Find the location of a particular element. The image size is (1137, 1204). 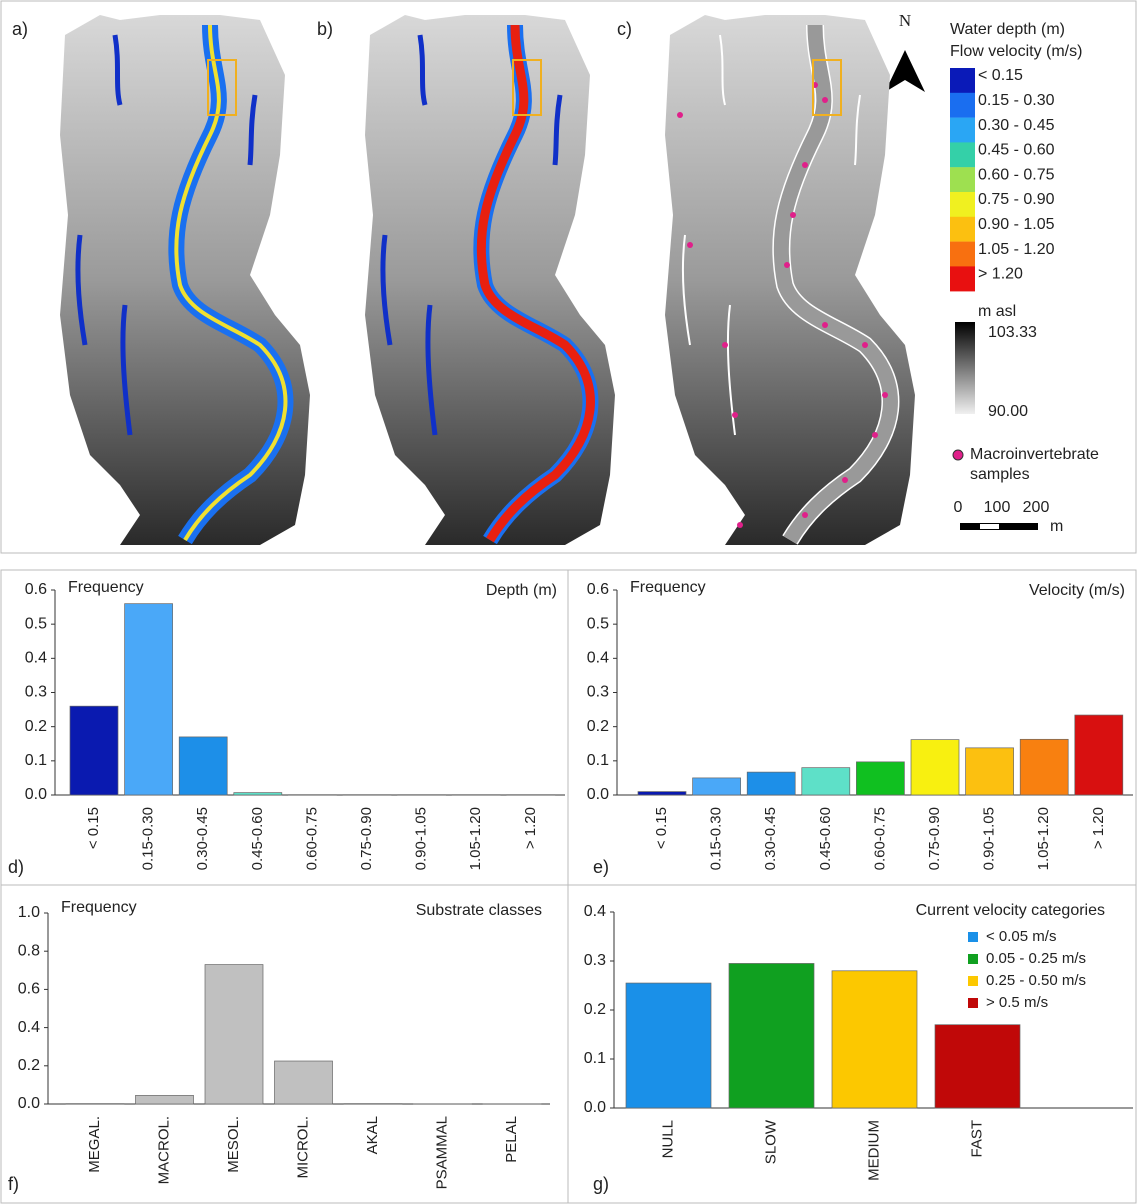

panel-label: f) is located at coordinates (13, 1184).